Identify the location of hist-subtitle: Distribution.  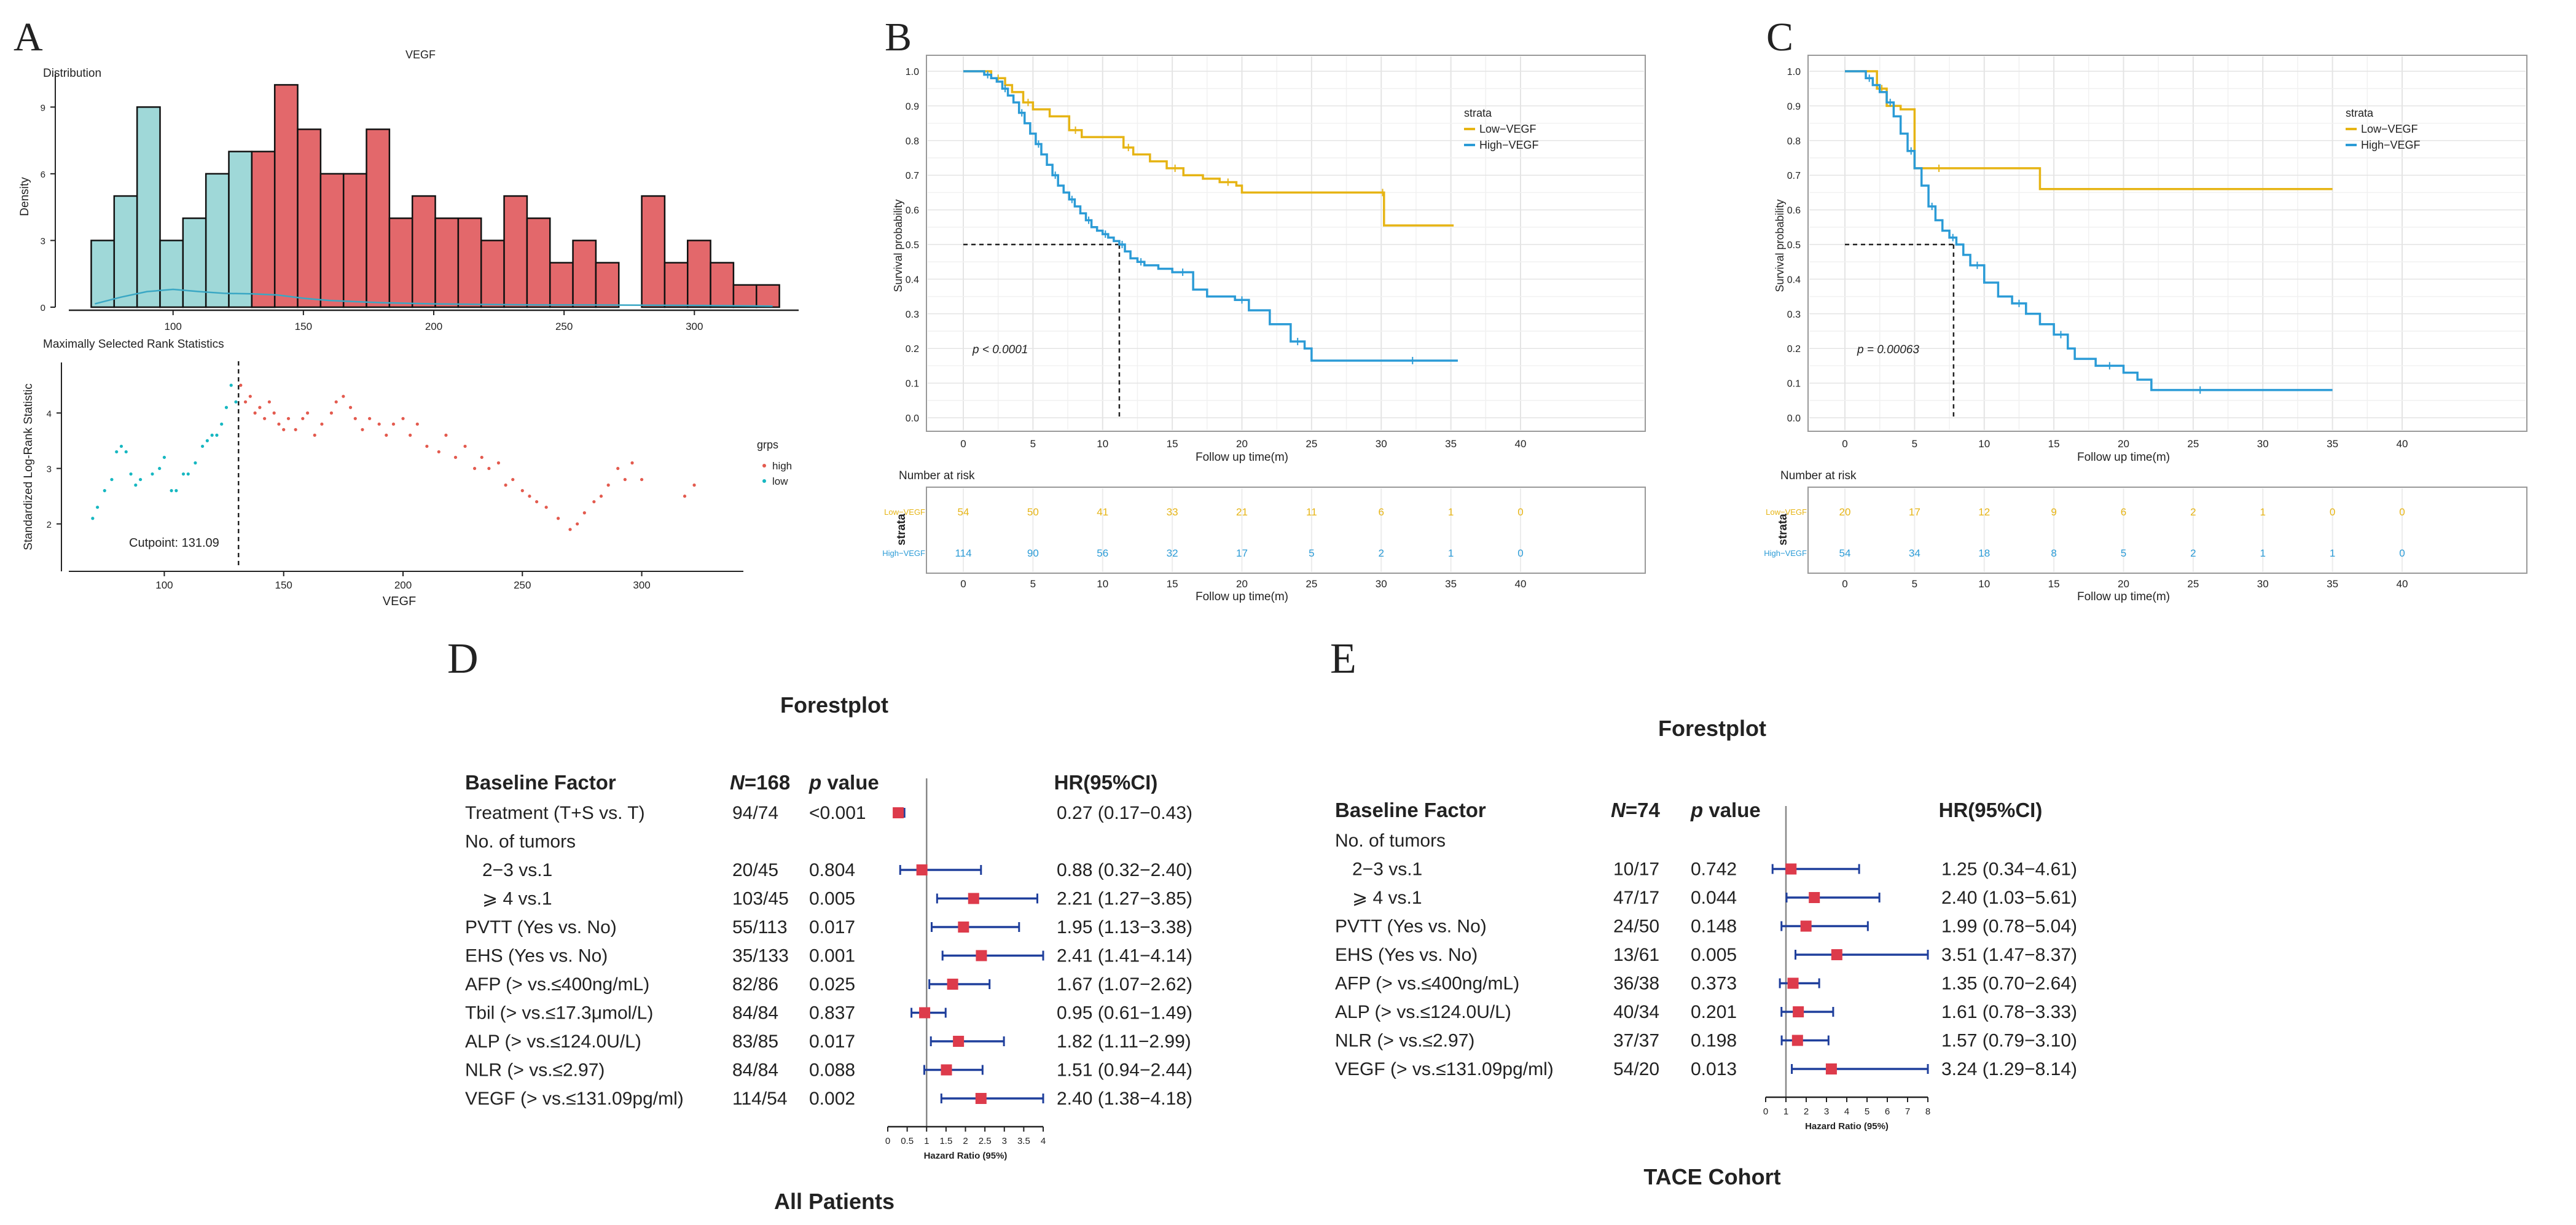
(72, 73).